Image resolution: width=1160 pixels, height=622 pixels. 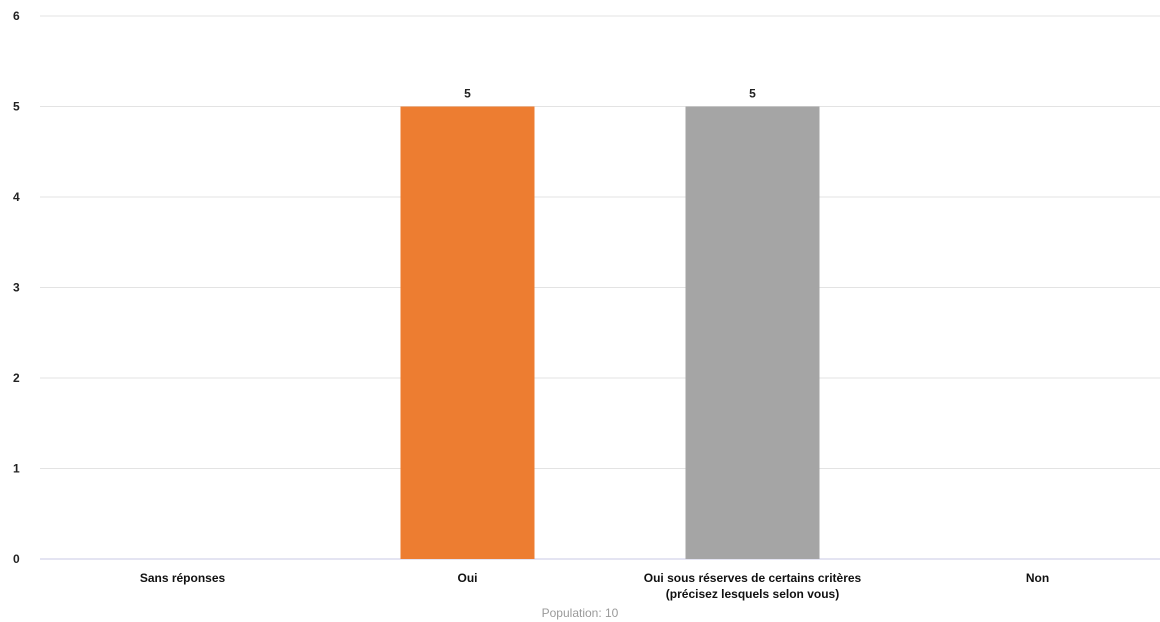 I want to click on x-category-label: Oui sous réserves de certains critères, so click(x=753, y=578).